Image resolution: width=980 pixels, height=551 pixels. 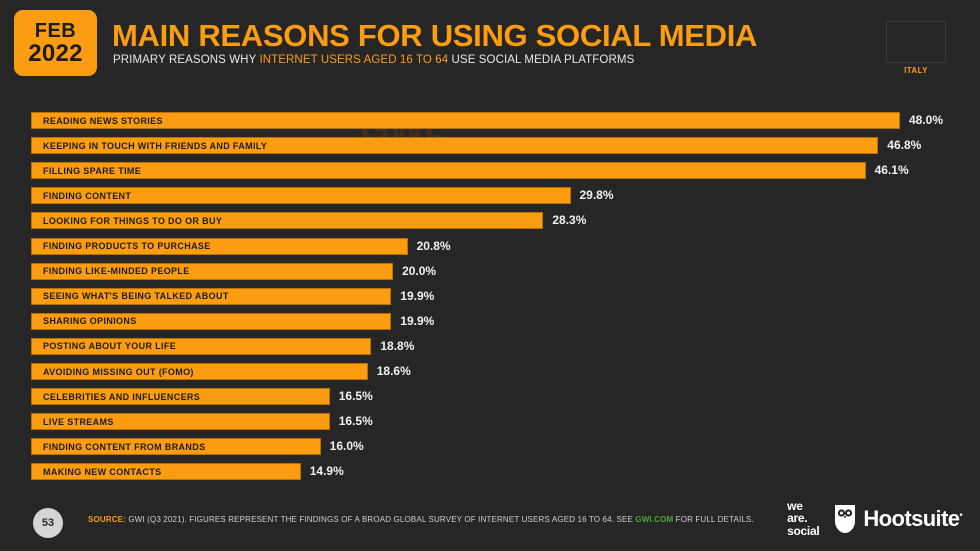 What do you see at coordinates (803, 530) in the screenshot?
I see `was-line-3: social` at bounding box center [803, 530].